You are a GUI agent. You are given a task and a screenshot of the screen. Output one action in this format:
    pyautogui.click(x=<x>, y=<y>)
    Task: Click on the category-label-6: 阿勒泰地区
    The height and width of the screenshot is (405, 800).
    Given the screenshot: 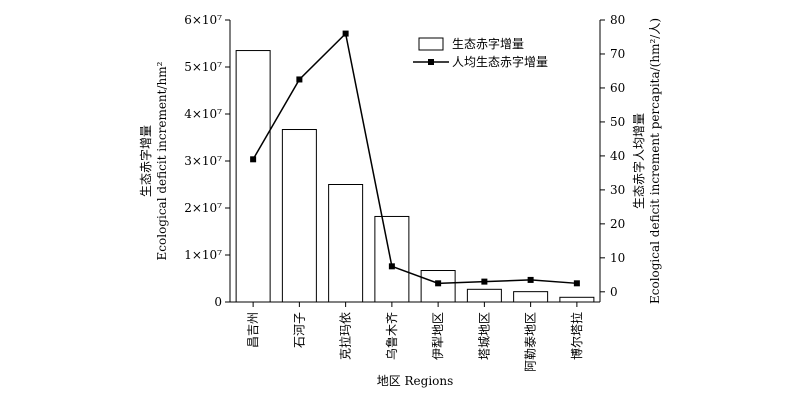 What is the action you would take?
    pyautogui.click(x=531, y=342)
    